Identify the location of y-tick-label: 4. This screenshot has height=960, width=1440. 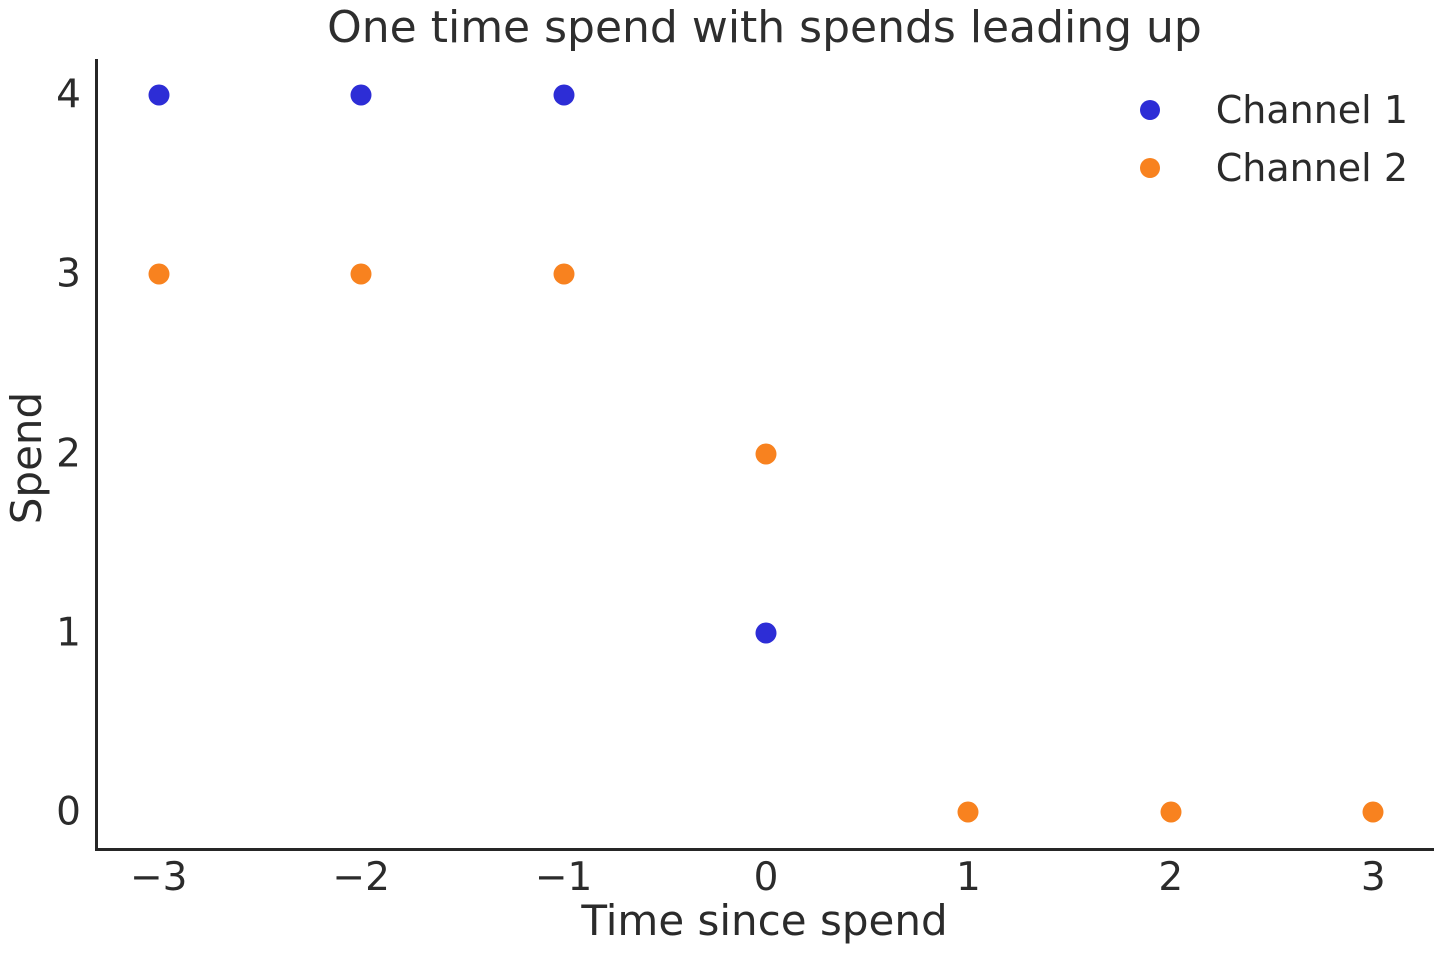
(68, 95).